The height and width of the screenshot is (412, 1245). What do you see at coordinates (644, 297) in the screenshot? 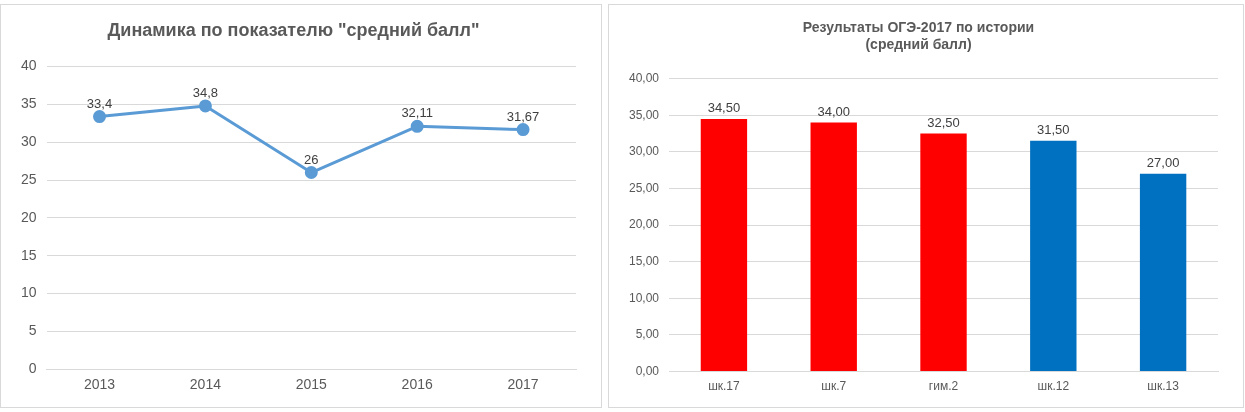
I see `y-tick-label: 10,00` at bounding box center [644, 297].